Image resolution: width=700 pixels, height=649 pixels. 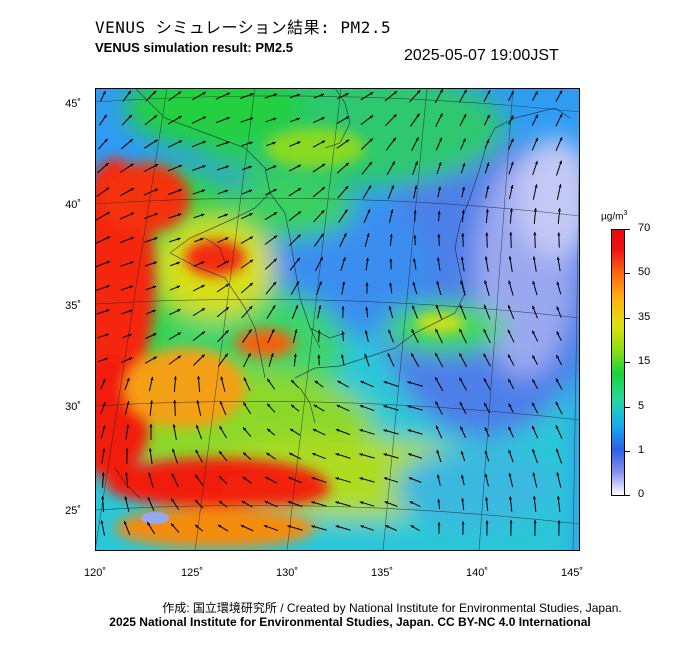 I want to click on colorbar-label-0: 0, so click(x=641, y=494).